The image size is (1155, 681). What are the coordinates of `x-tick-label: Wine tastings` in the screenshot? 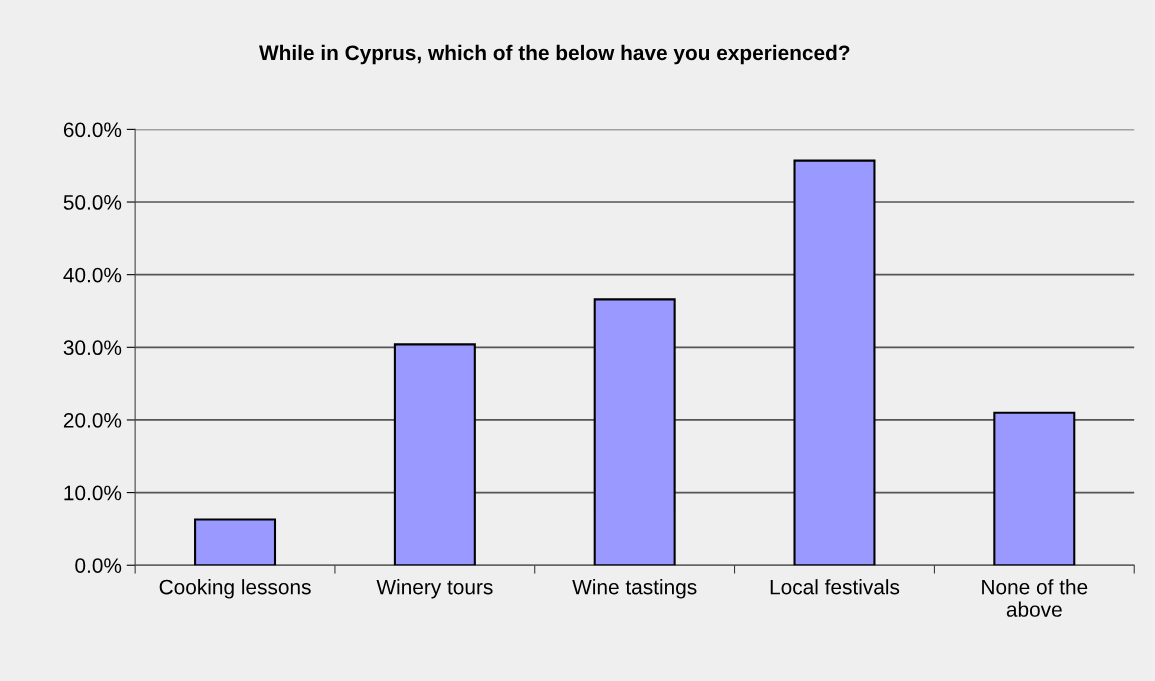 It's located at (634, 589).